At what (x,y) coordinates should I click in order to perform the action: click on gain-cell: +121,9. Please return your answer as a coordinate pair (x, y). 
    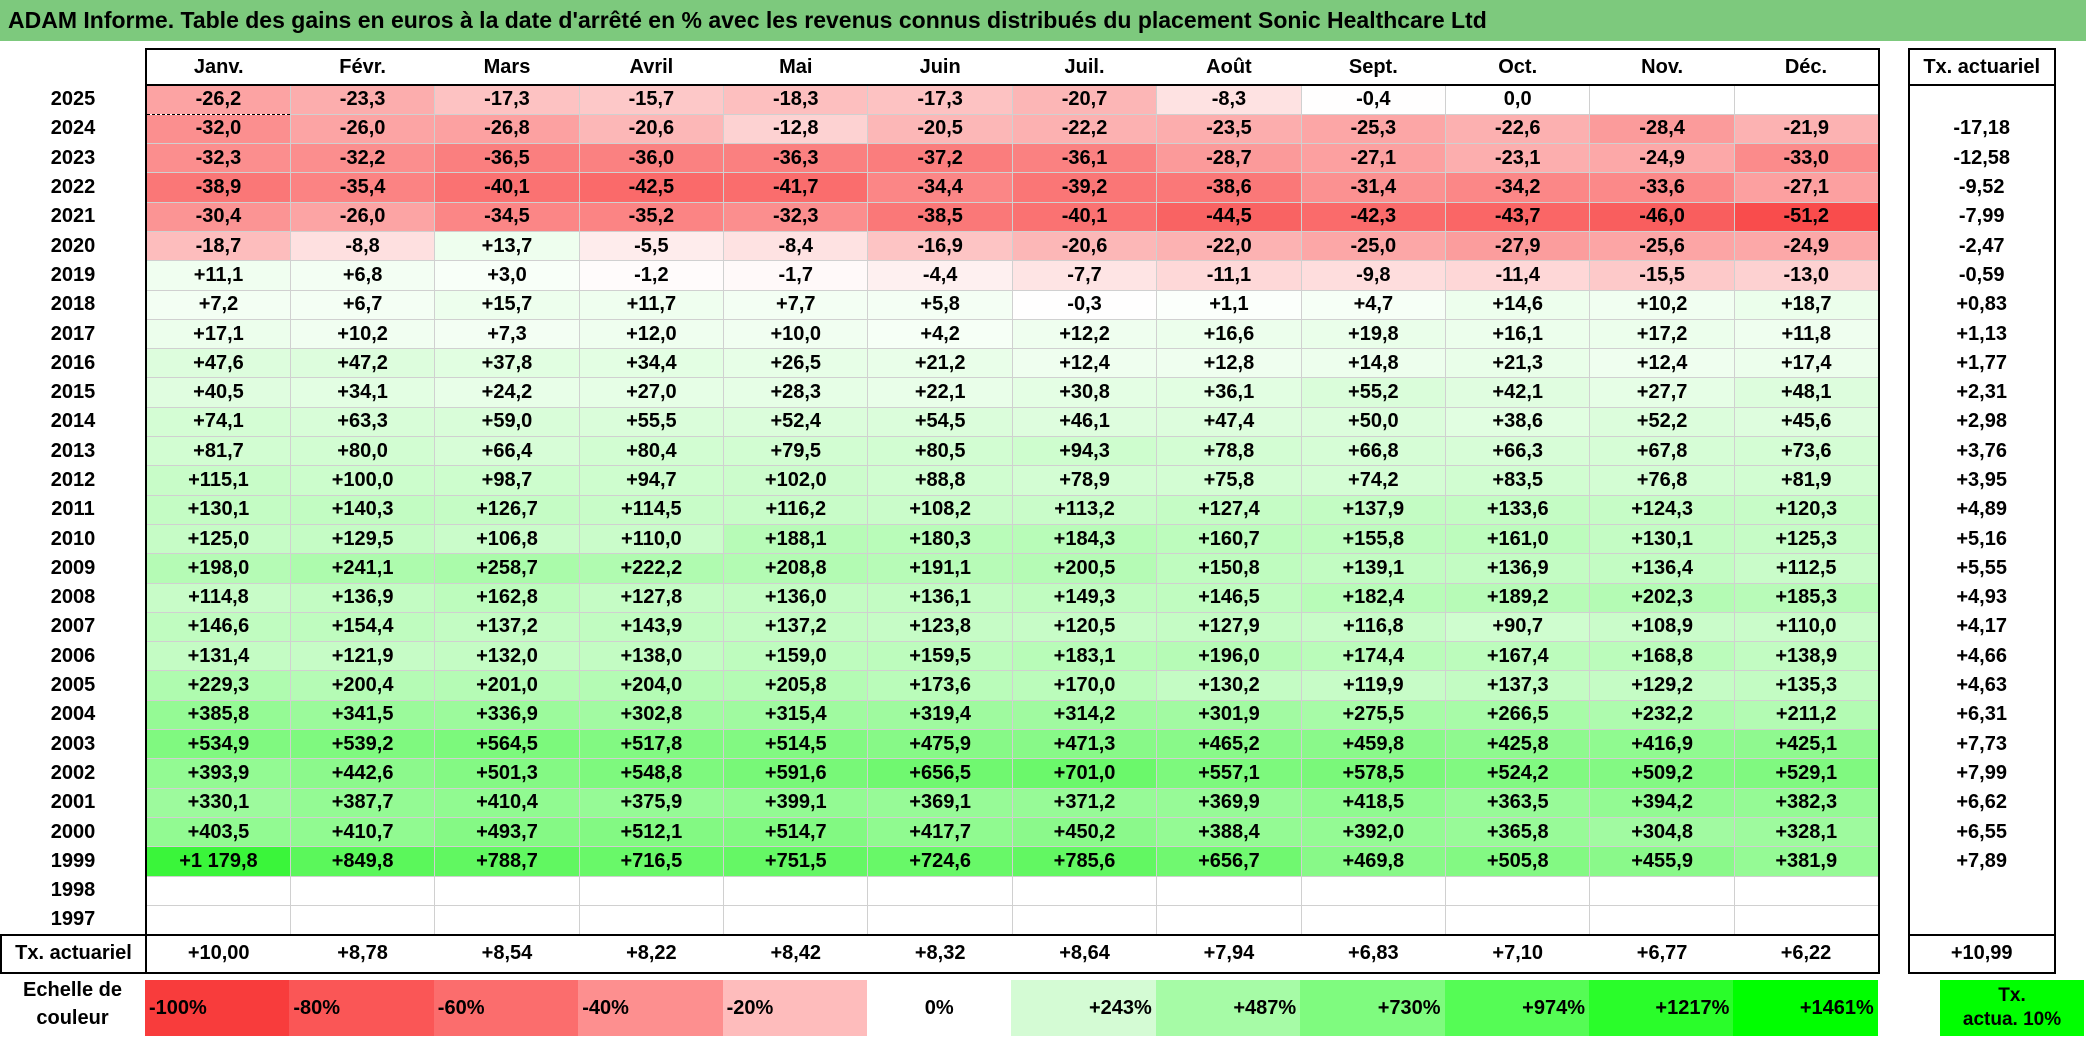
    Looking at the image, I should click on (362, 656).